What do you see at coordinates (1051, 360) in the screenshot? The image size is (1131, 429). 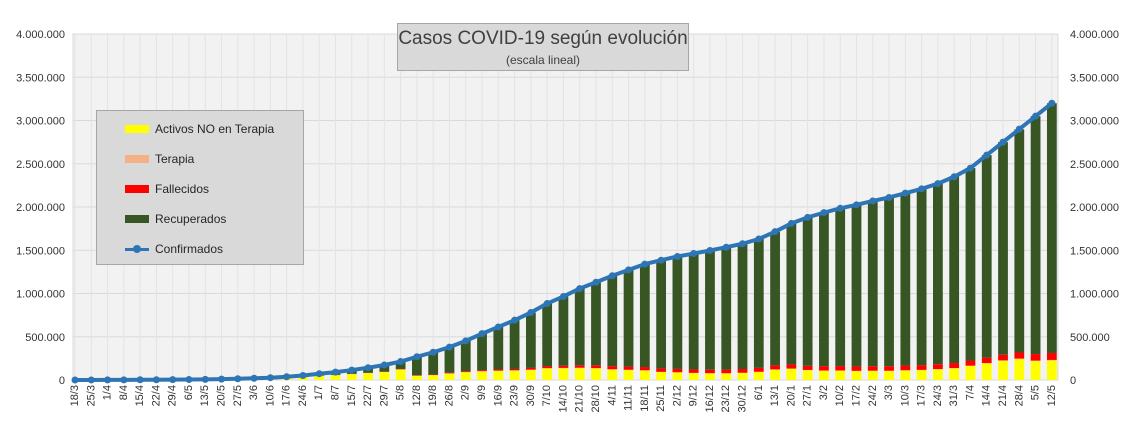 I see `bar-terapia` at bounding box center [1051, 360].